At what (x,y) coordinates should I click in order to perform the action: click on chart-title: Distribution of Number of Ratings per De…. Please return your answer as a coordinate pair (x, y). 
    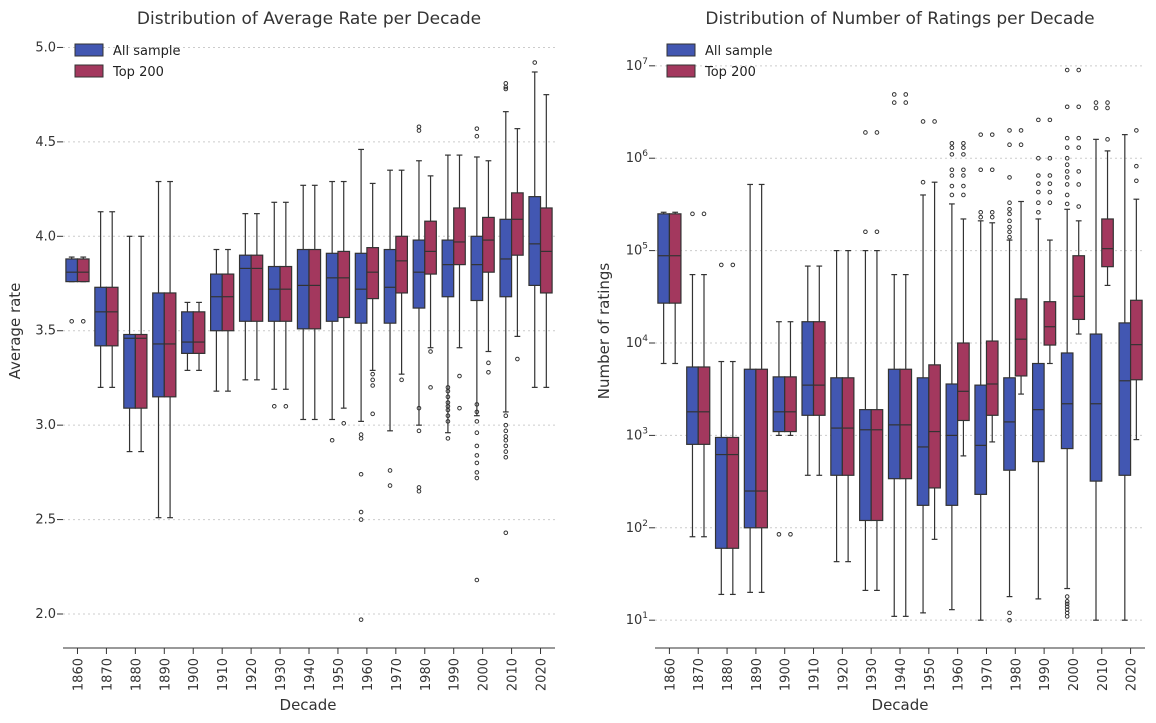
    Looking at the image, I should click on (899, 19).